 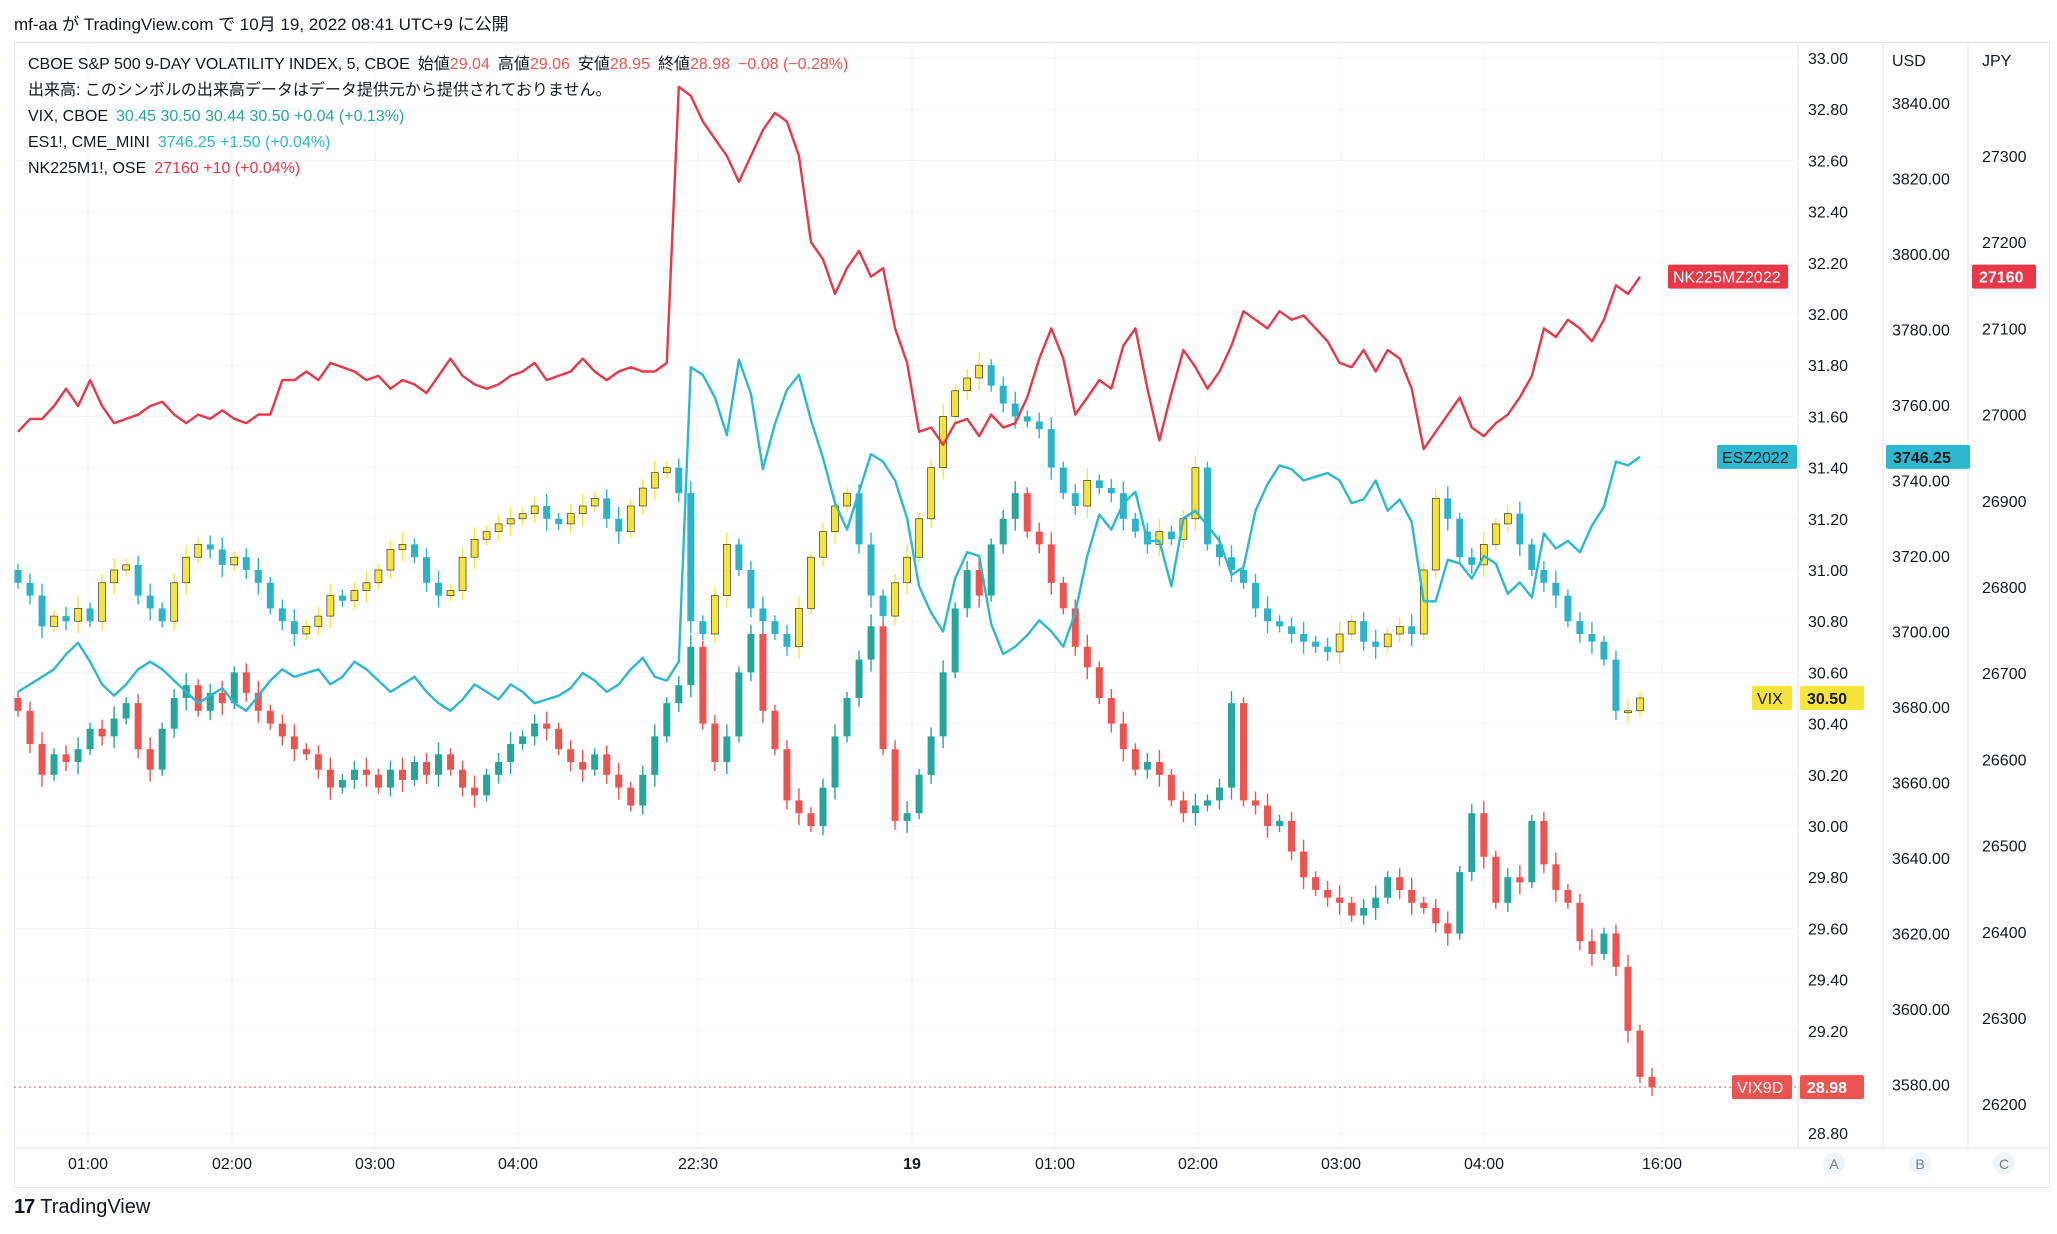 I want to click on scale-button-b, so click(x=1920, y=1163).